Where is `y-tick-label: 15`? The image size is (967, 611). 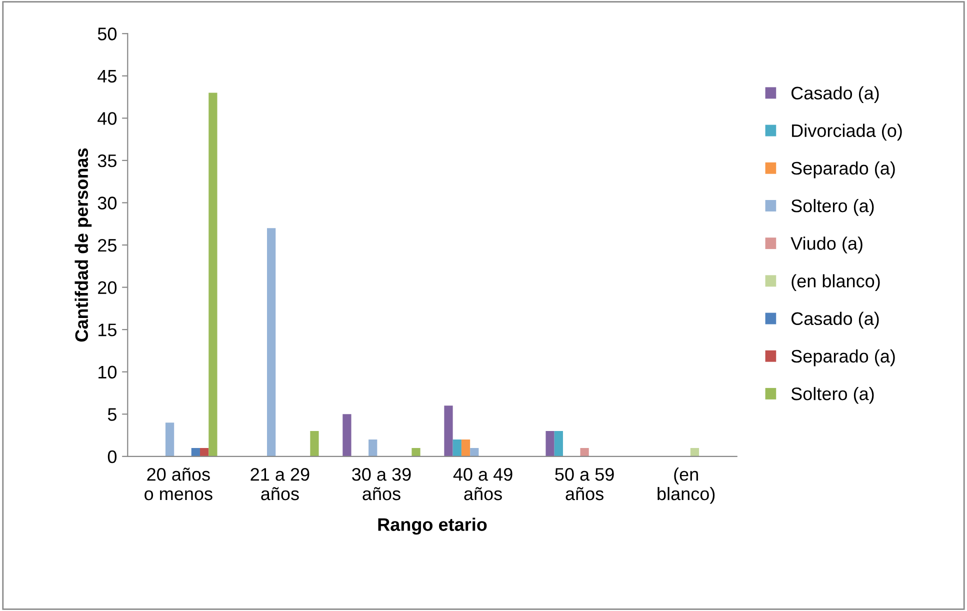
y-tick-label: 15 is located at coordinates (107, 330).